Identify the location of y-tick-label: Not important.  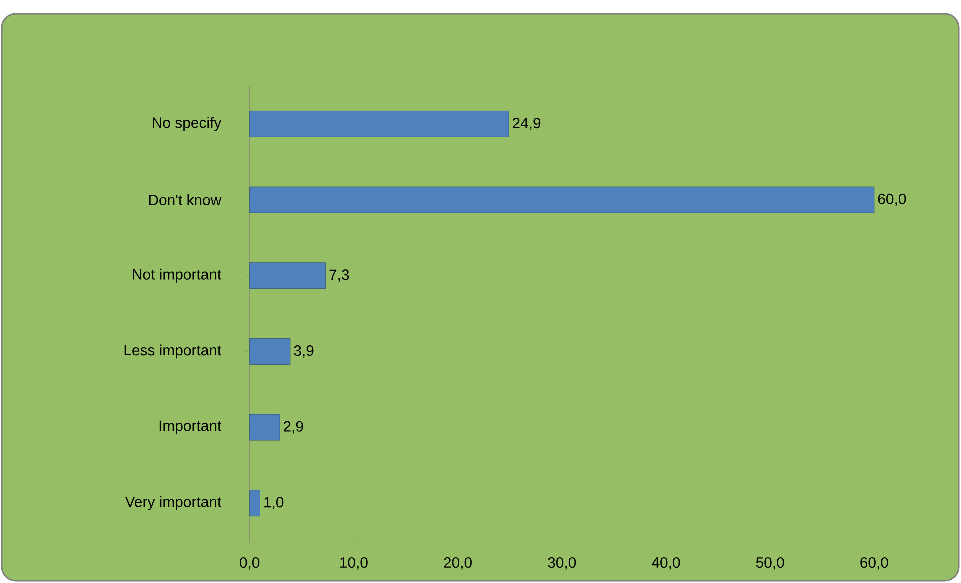
(177, 275).